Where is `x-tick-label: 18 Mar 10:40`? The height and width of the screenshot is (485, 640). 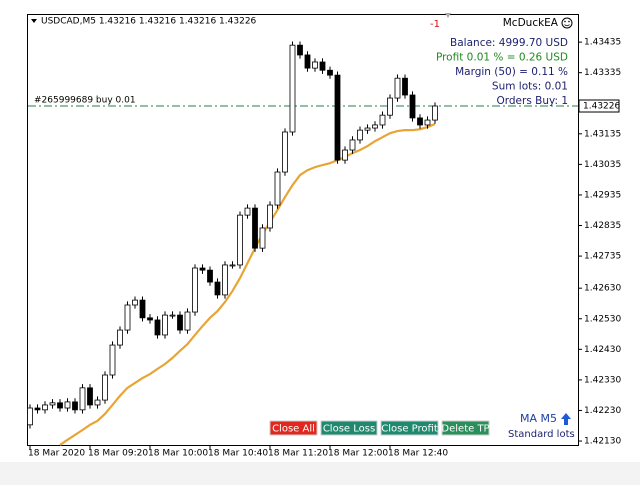 x-tick-label: 18 Mar 10:40 is located at coordinates (238, 454).